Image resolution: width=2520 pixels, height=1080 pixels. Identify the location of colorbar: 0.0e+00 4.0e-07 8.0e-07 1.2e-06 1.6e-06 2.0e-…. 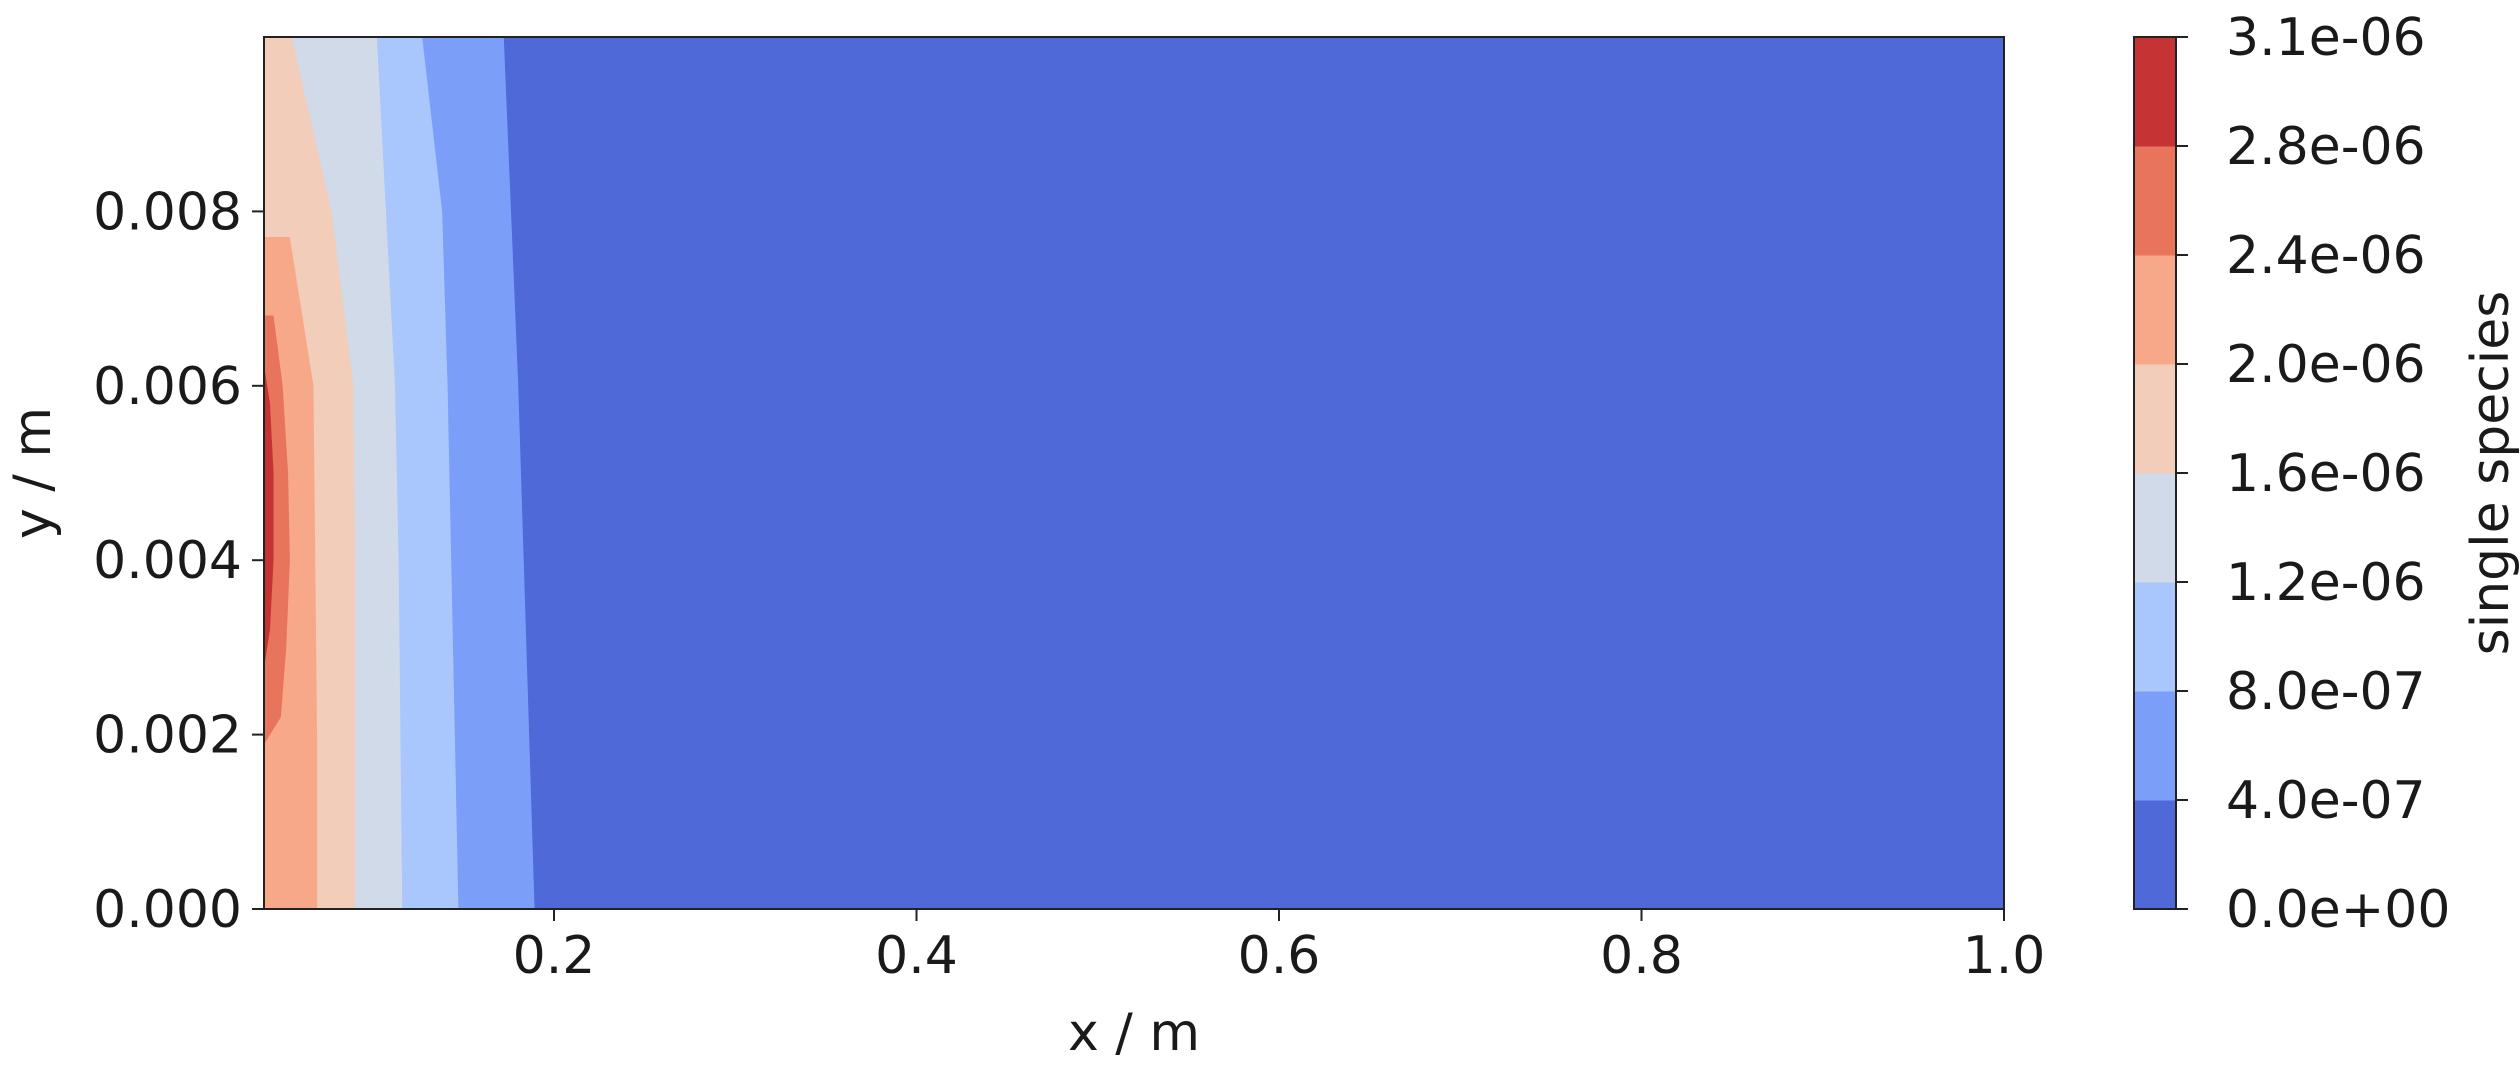
(2291, 474).